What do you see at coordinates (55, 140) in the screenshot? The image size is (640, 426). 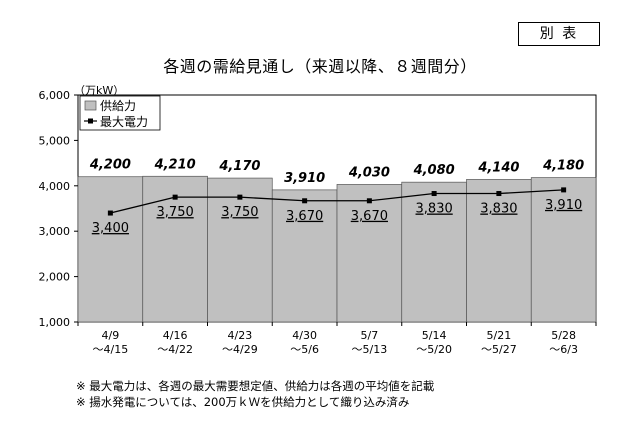 I see `y-tick-label: 5,000` at bounding box center [55, 140].